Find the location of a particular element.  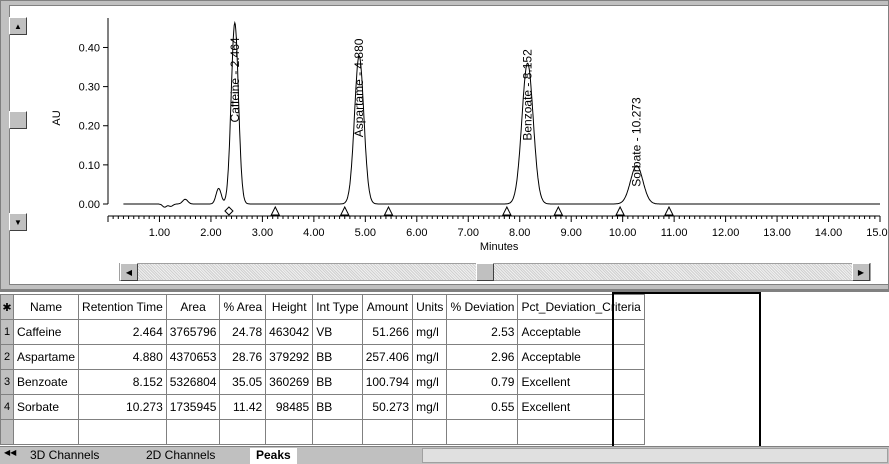

cell-pct-area: 24.78 is located at coordinates (243, 332).